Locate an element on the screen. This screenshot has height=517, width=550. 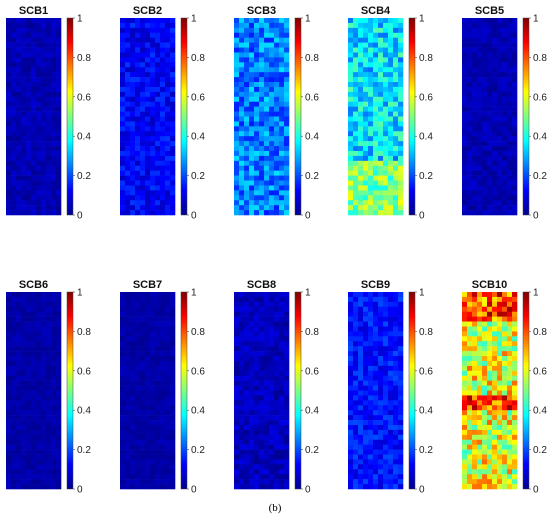
panel-scb9: SCB9 0 0.2 0.4 0.6 0.8 1 is located at coordinates (390, 387).